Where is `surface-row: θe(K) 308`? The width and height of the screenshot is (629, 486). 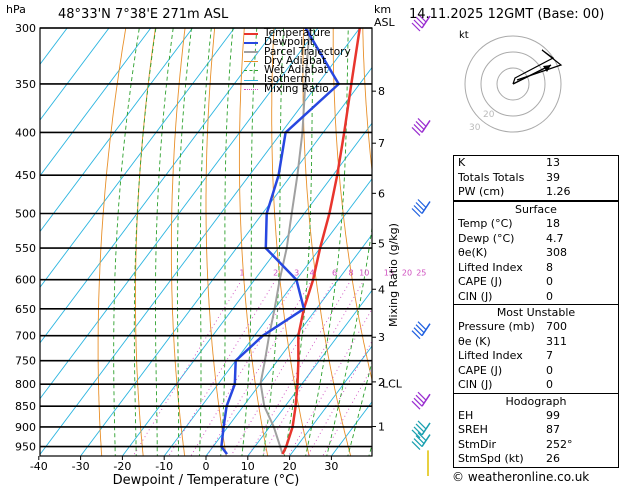 surface-row: θe(K) 308 is located at coordinates (512, 252).